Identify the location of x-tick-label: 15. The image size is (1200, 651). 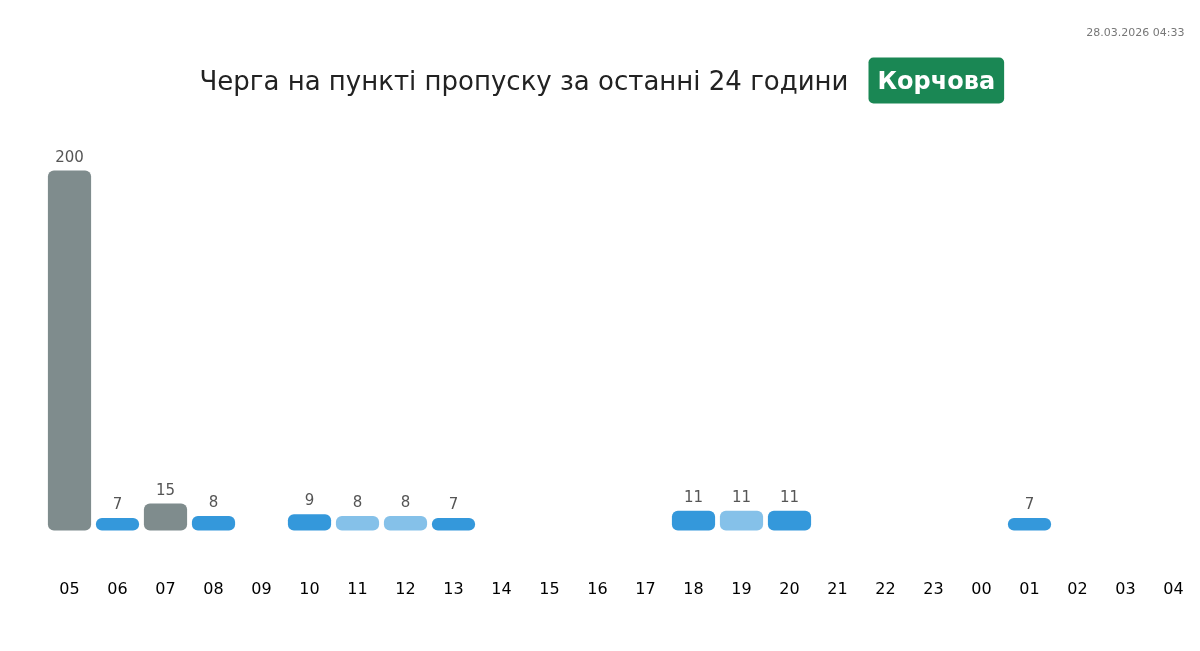
(549, 588).